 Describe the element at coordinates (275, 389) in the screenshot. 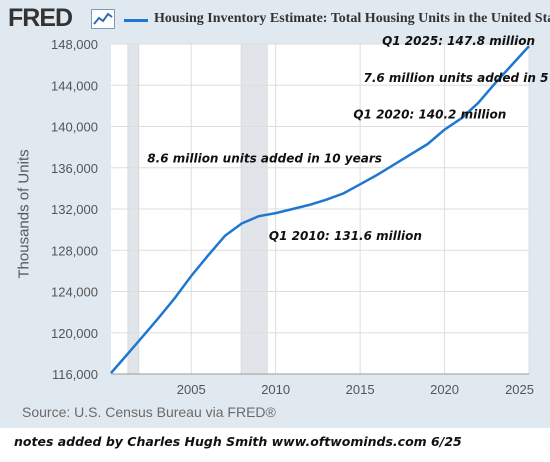

I see `x-tick-label: 2010` at that location.